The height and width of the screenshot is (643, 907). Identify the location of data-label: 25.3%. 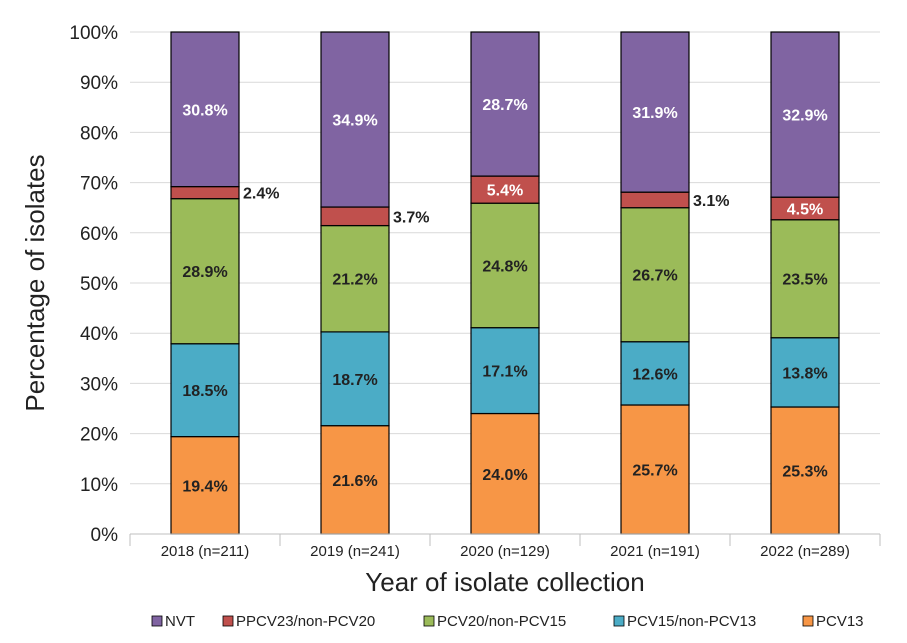
(804, 471).